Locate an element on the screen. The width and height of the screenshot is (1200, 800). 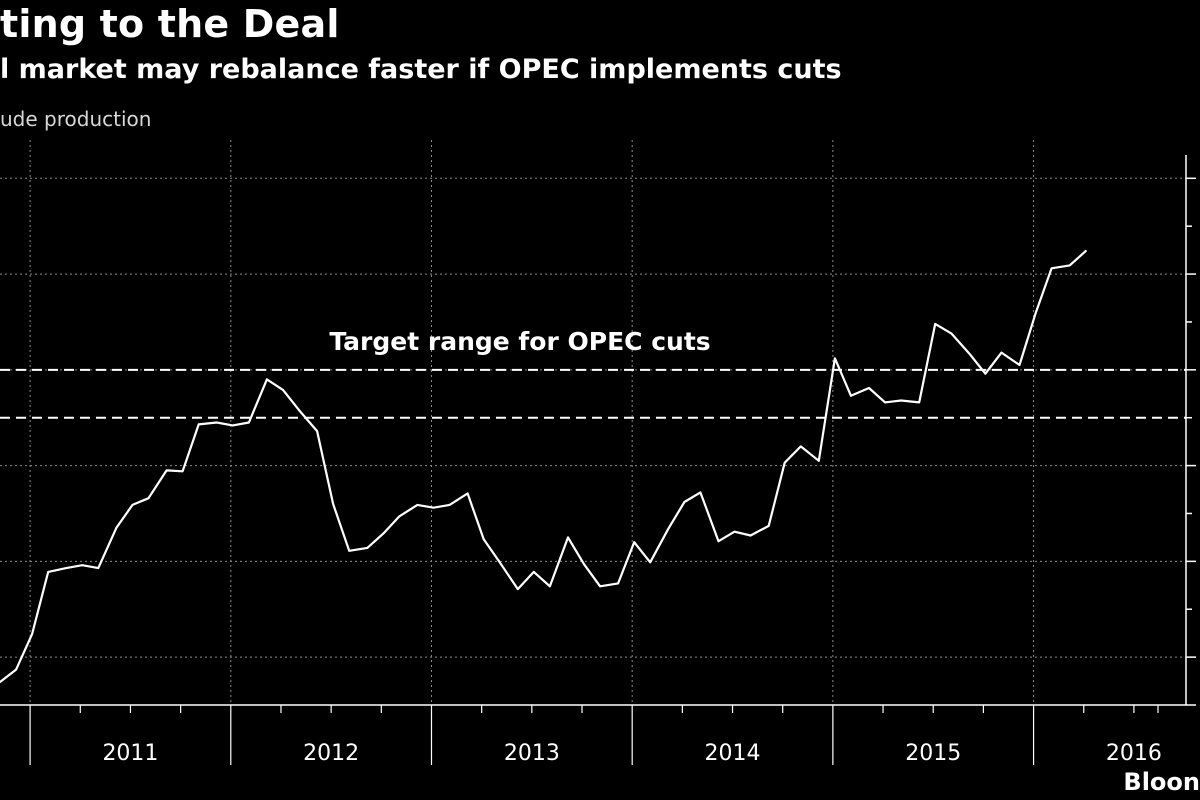
x-tick-label: 2013 is located at coordinates (532, 753).